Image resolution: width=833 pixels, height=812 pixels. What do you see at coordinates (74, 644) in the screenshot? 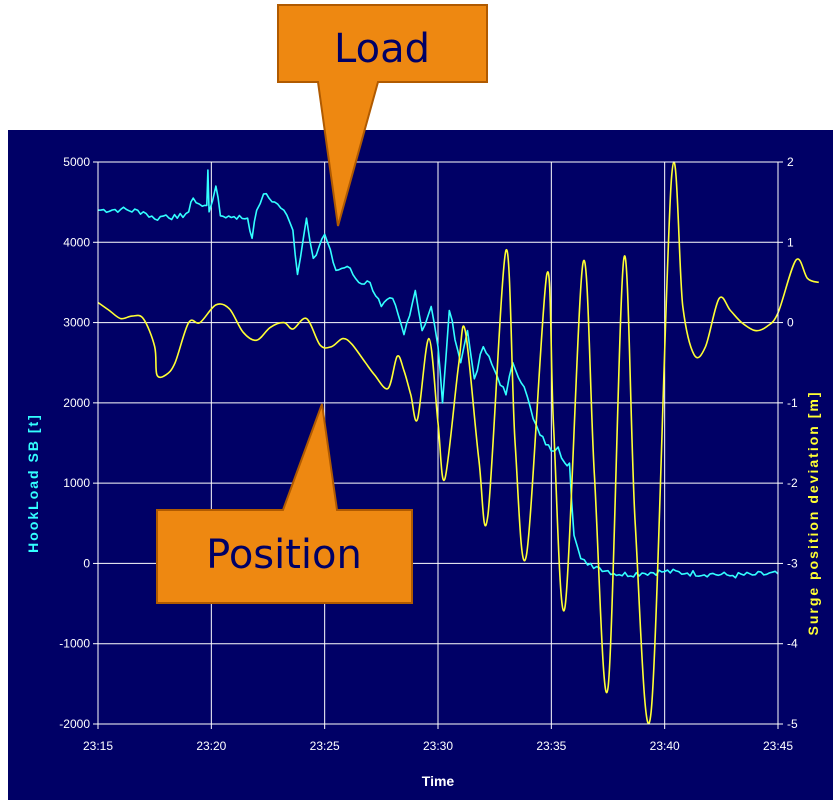
I see `left-axis-tick-label: -1000` at bounding box center [74, 644].